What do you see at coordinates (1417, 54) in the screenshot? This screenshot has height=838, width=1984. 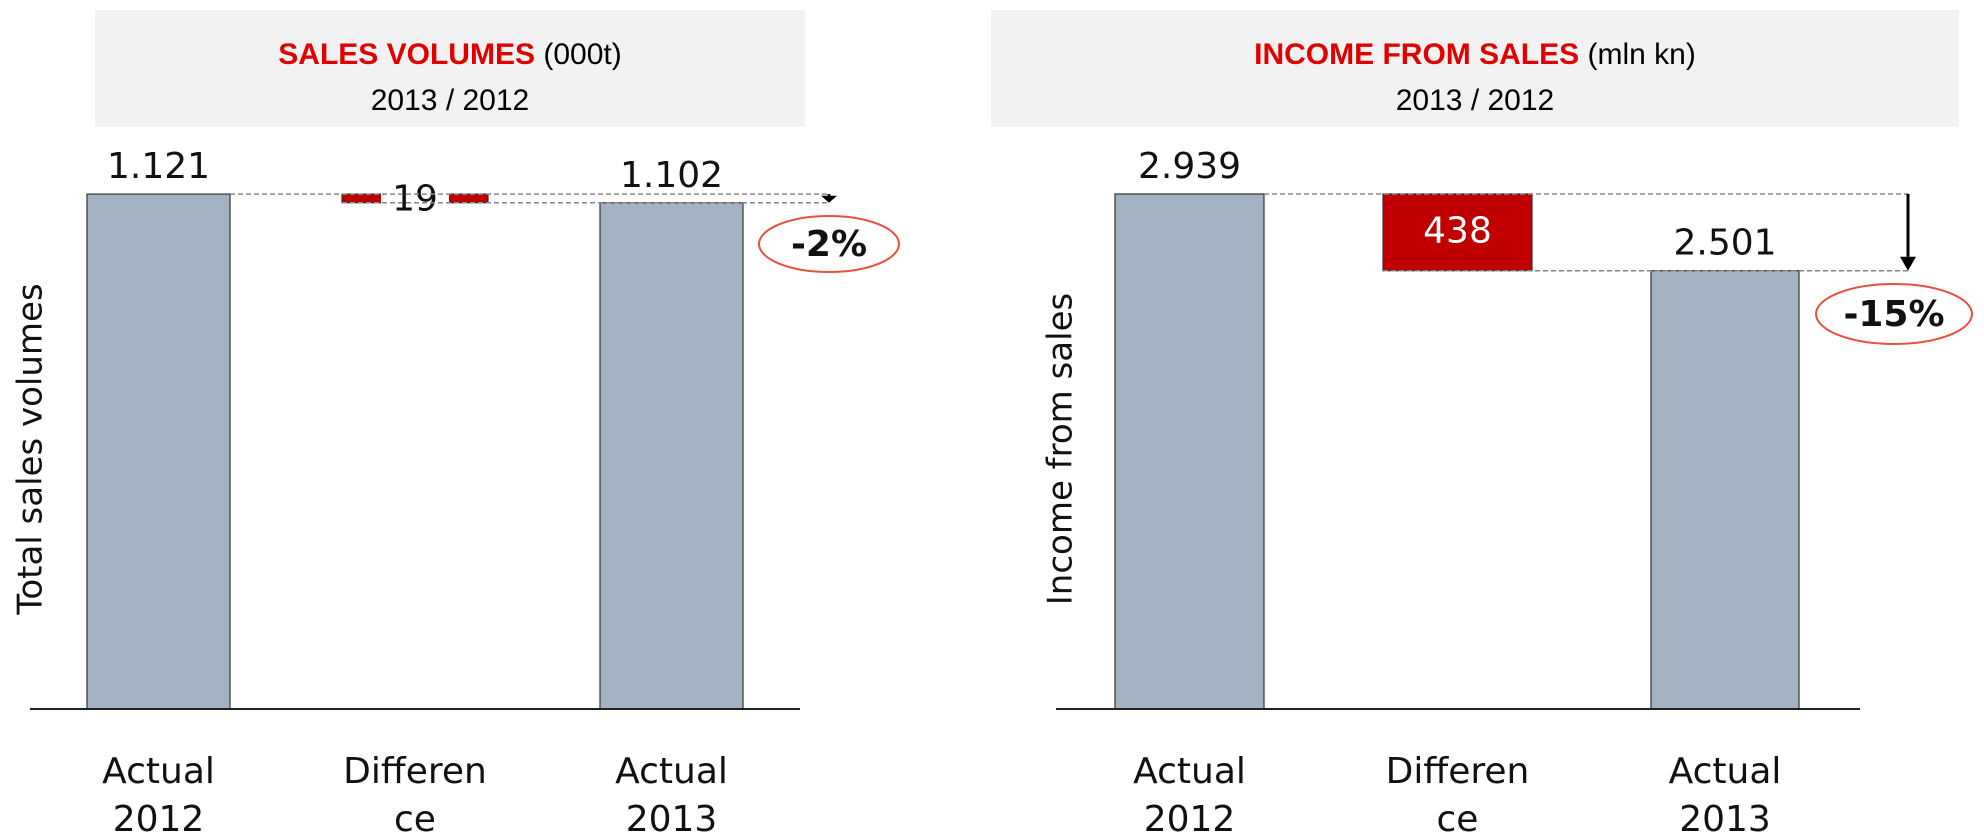 I see `chart-title: INCOME FROM SALES` at bounding box center [1417, 54].